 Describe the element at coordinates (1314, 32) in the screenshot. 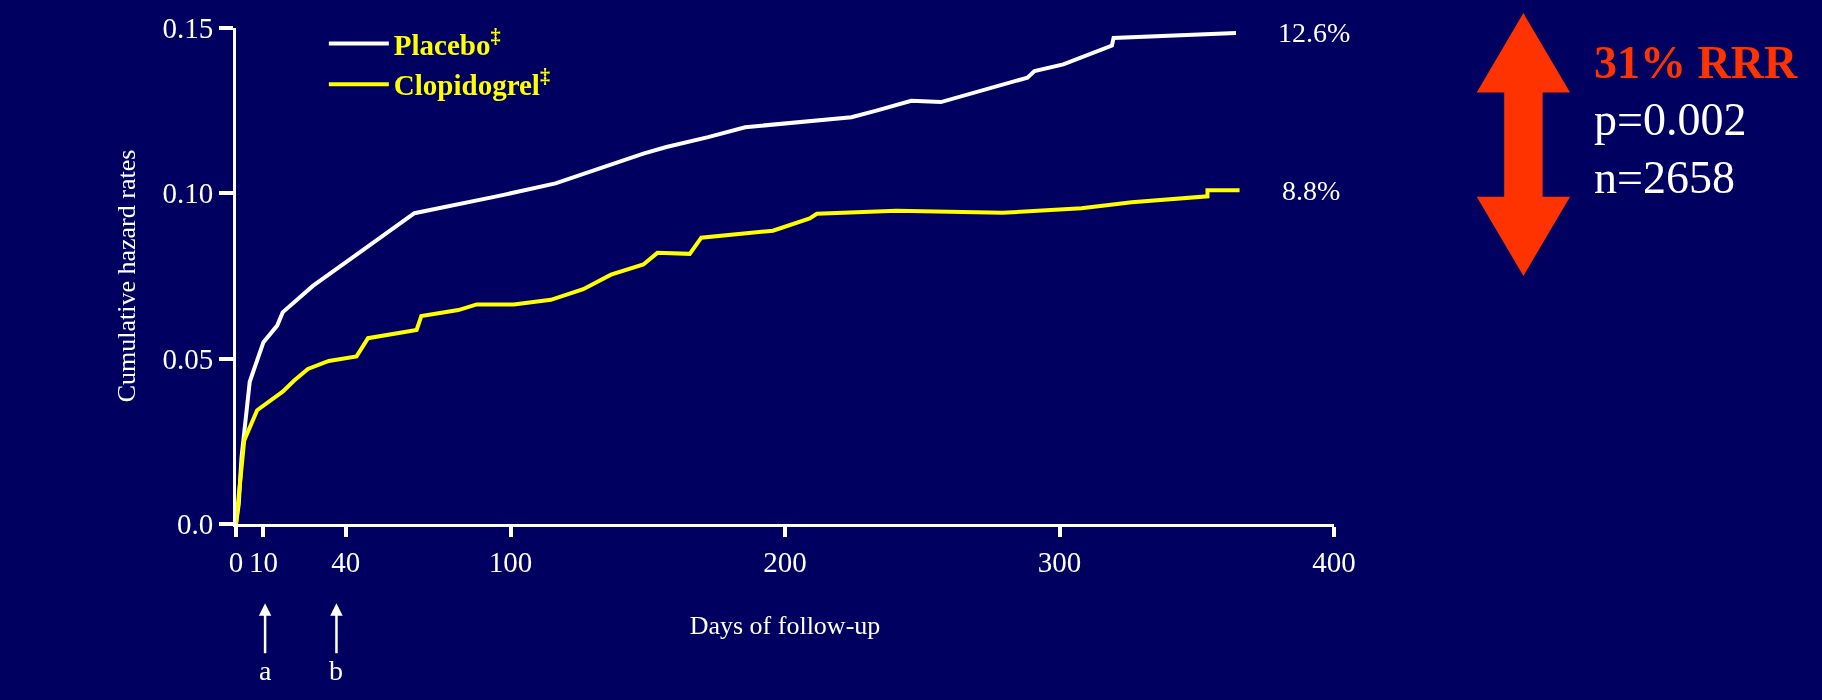

I see `annotation: 12.6%` at that location.